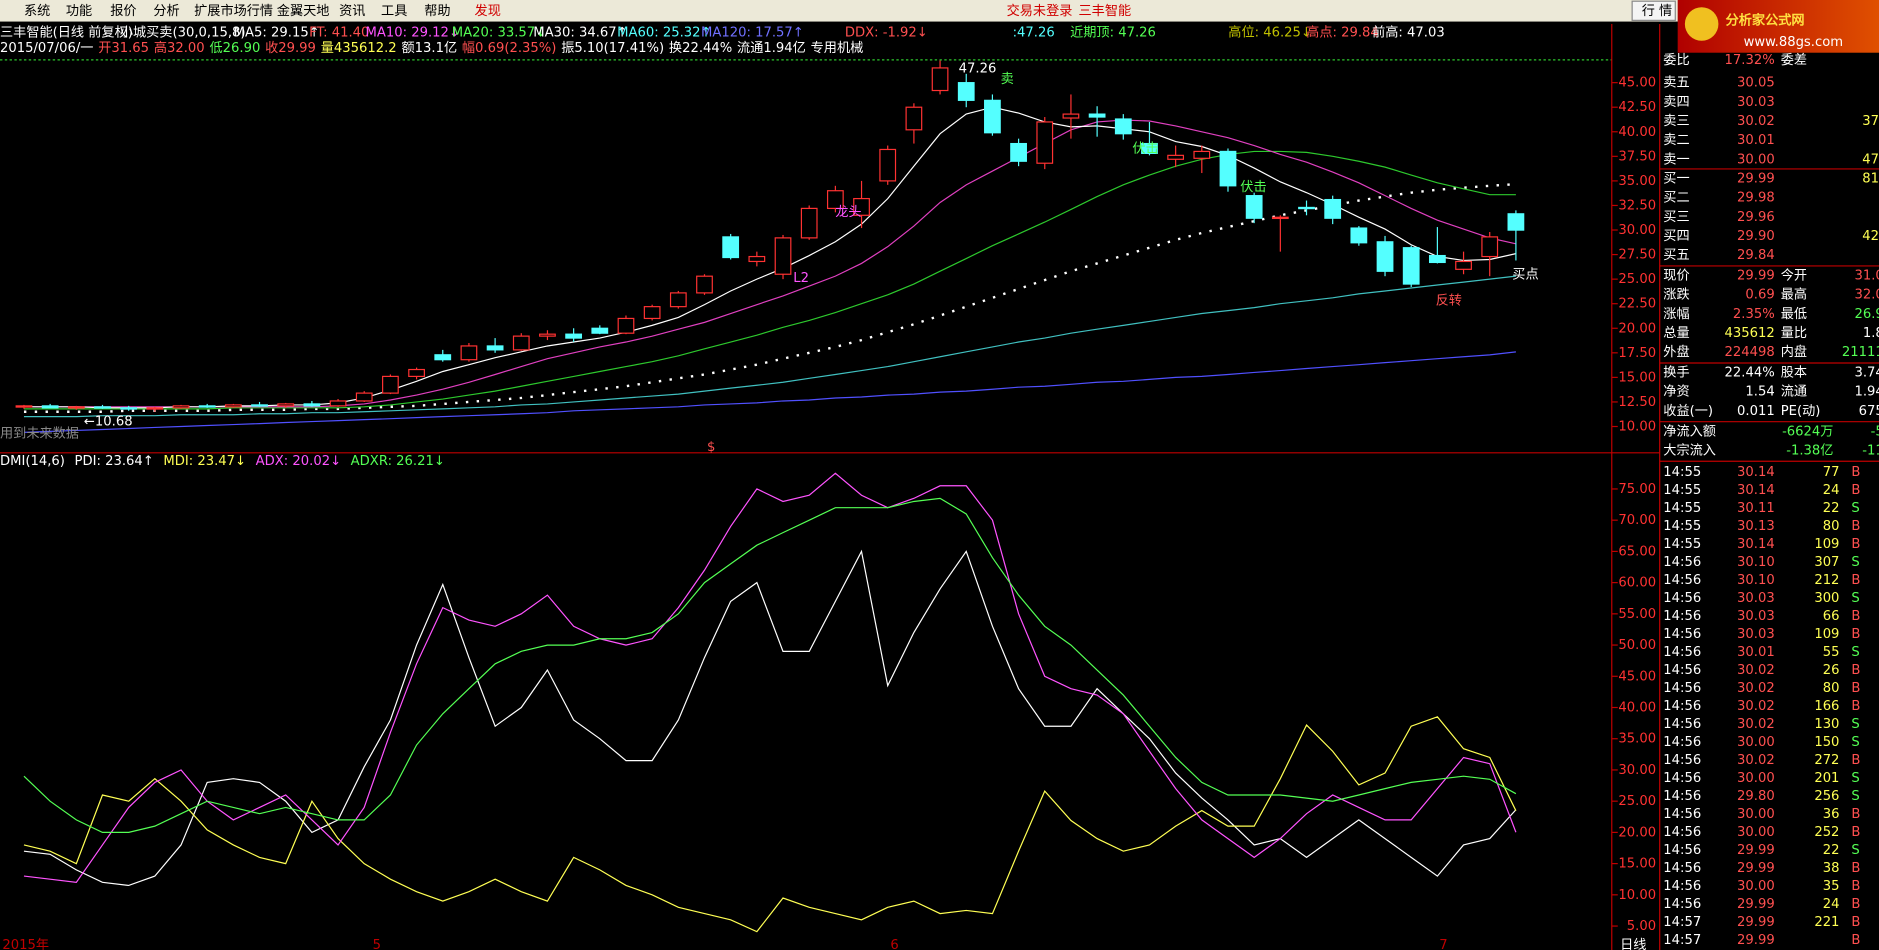 This screenshot has width=1879, height=950. Describe the element at coordinates (1756, 236) in the screenshot. I see `book-price: 29.90` at that location.